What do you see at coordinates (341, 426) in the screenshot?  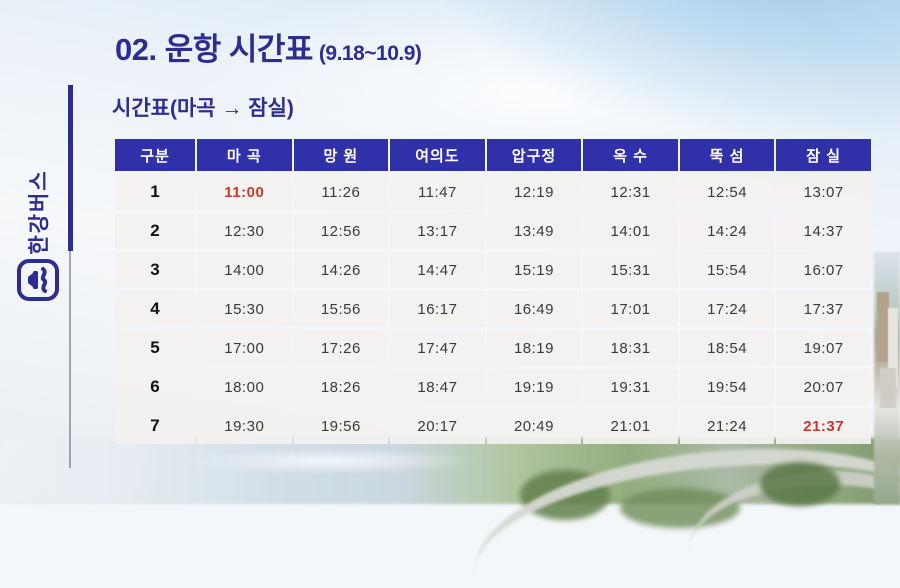 I see `departure-time-cell: 19:56` at bounding box center [341, 426].